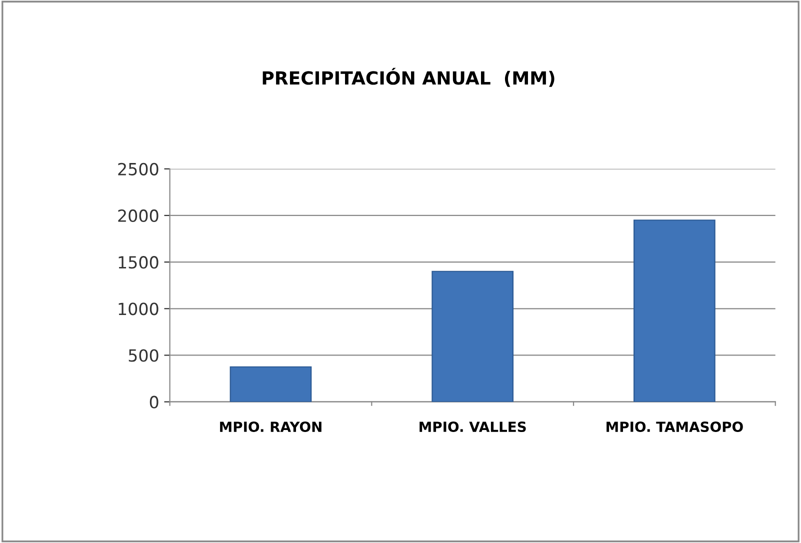  Describe the element at coordinates (138, 215) in the screenshot. I see `y-tick-label: 2000` at that location.